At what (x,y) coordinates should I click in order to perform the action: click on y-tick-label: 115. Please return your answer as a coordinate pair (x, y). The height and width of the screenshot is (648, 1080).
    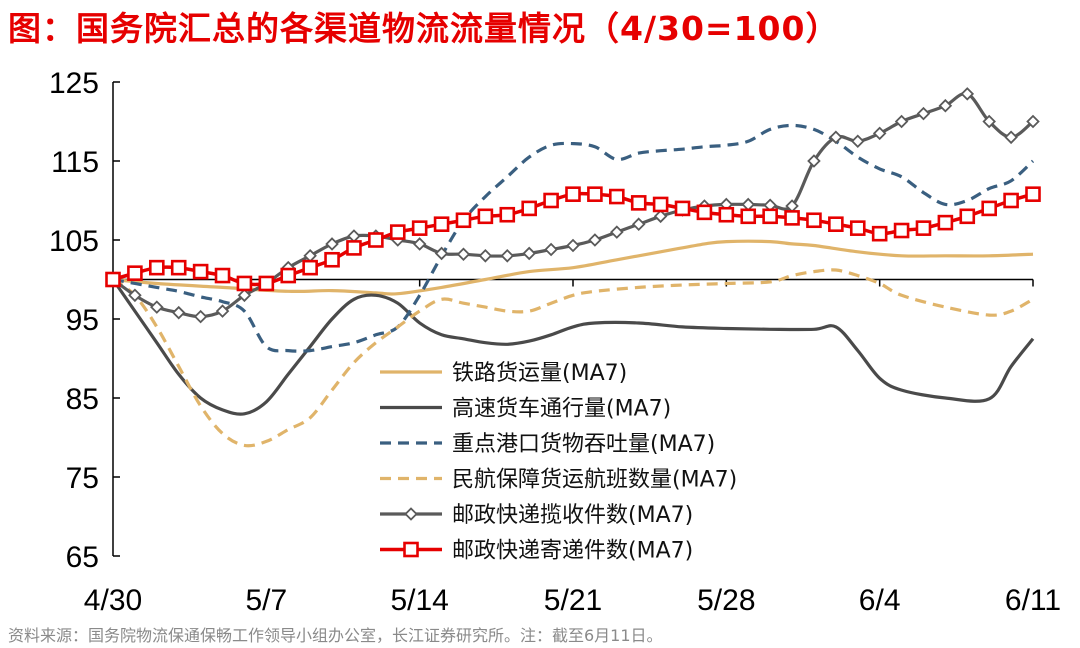
    Looking at the image, I should click on (75, 162).